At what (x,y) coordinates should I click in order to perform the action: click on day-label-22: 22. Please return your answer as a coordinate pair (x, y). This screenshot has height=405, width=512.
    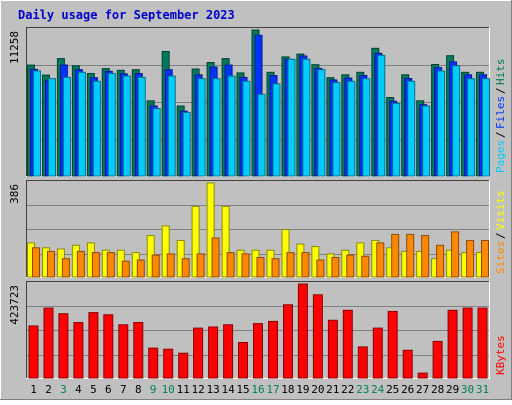
    Looking at the image, I should click on (347, 389).